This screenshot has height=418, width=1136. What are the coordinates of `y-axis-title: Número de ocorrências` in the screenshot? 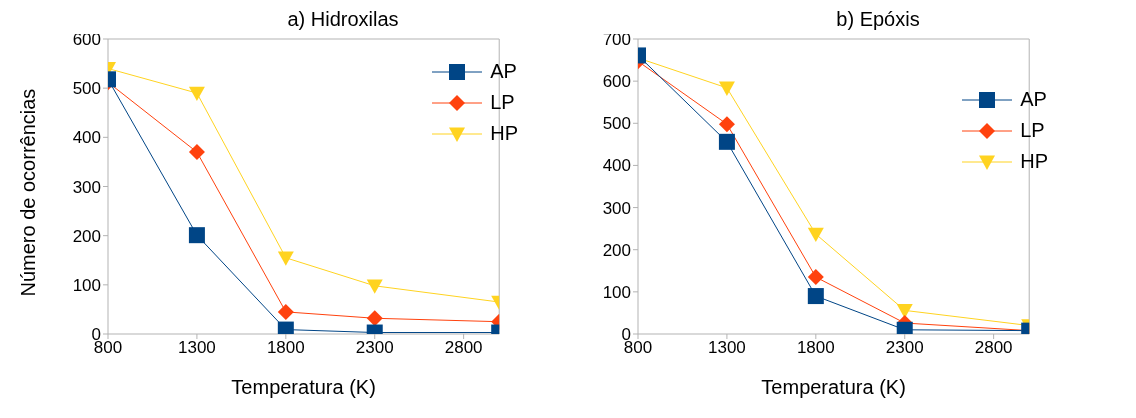 It's located at (28, 192).